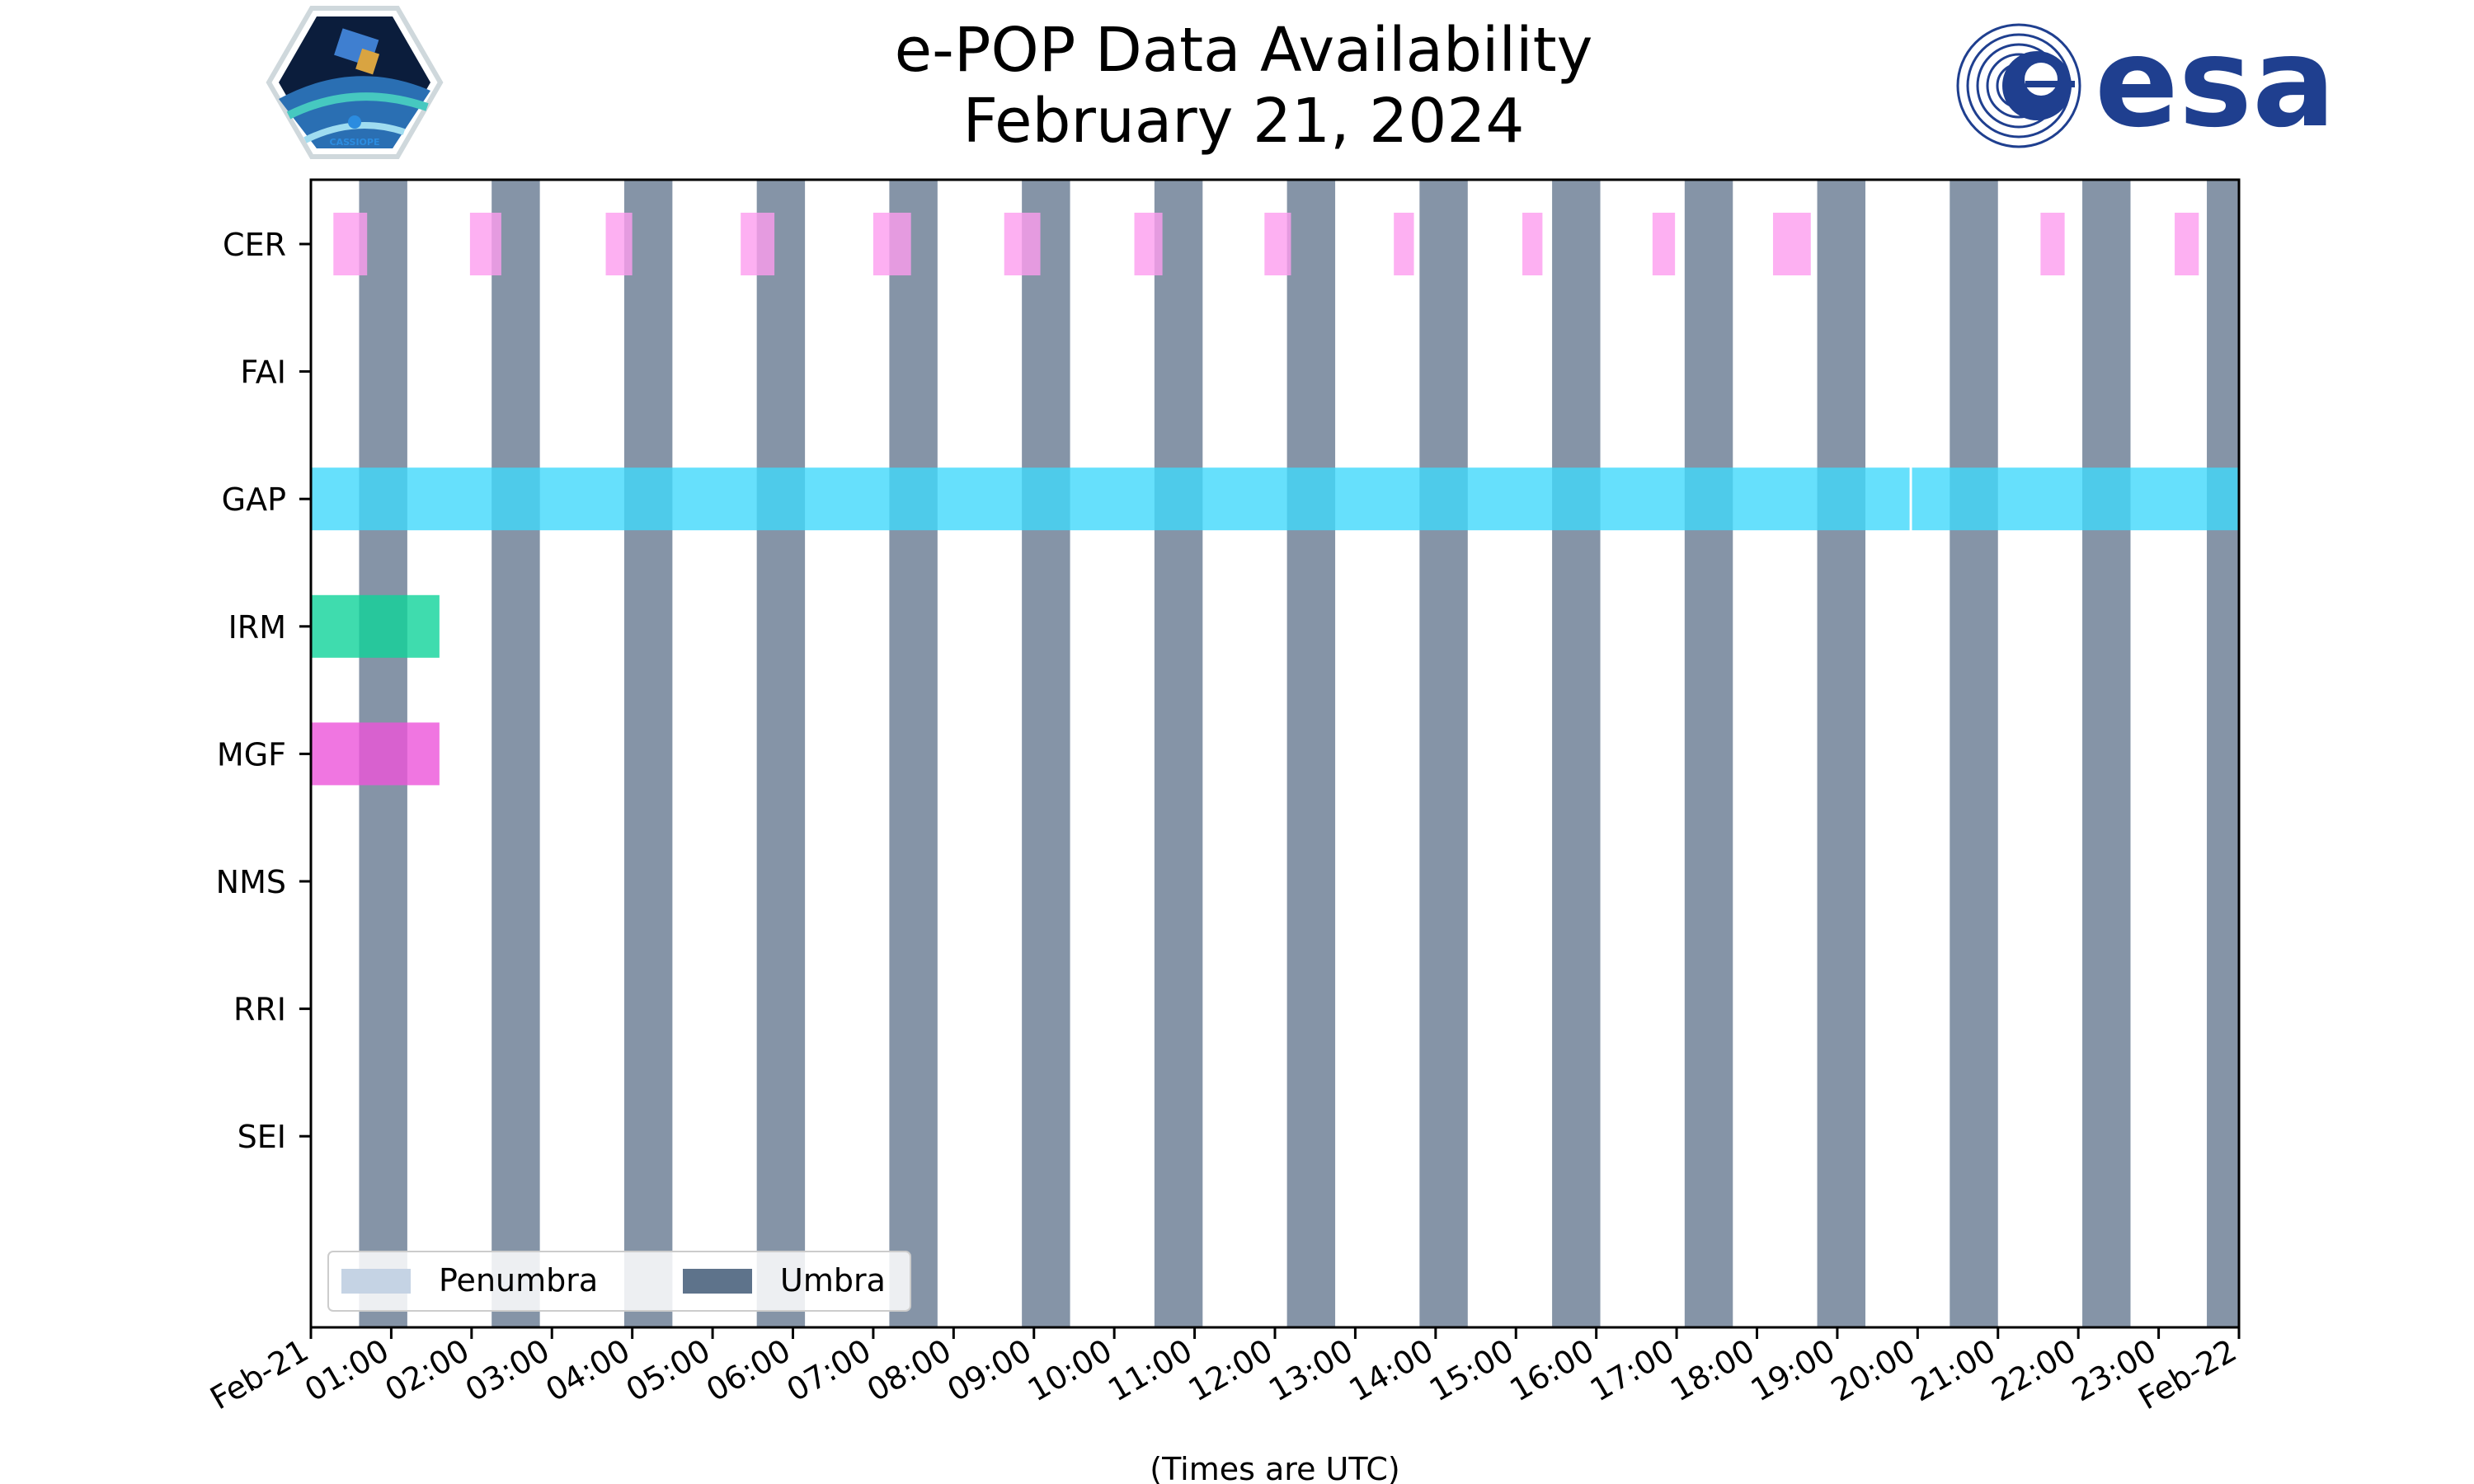 This screenshot has width=2474, height=1484. Describe the element at coordinates (833, 1280) in the screenshot. I see `legend-label-umbra: Umbra` at that location.